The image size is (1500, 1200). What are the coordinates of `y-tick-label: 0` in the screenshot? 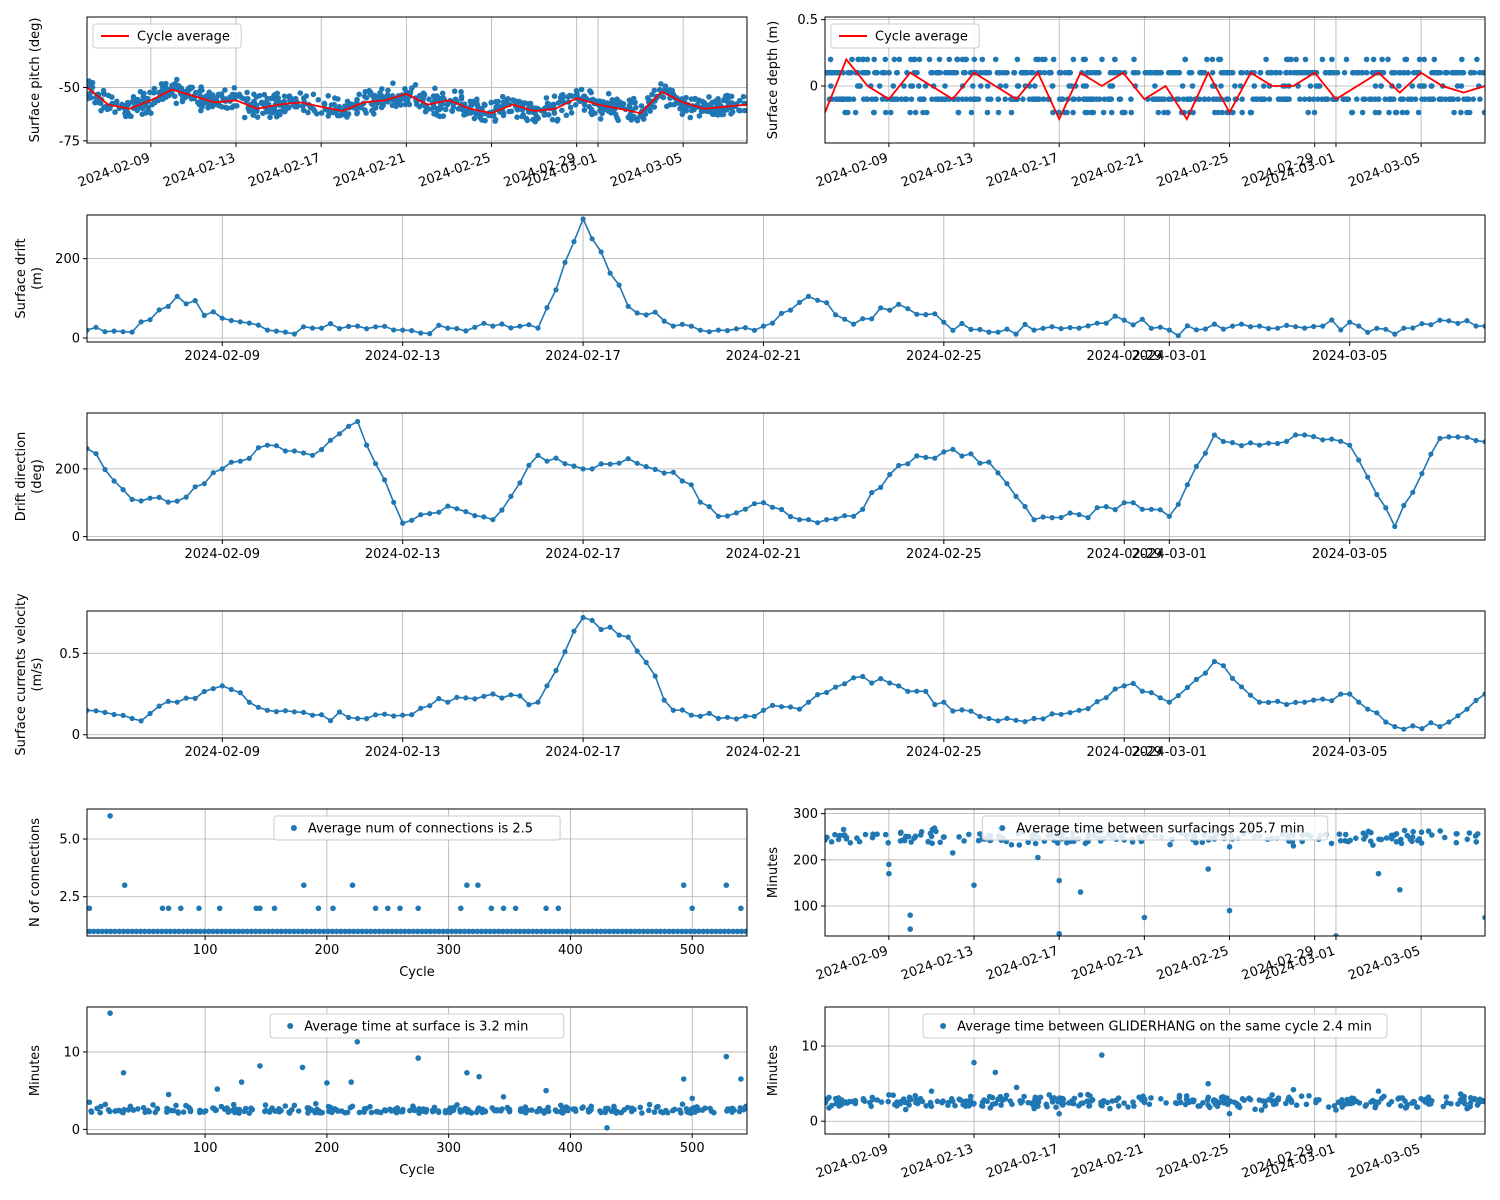 It's located at (76, 339).